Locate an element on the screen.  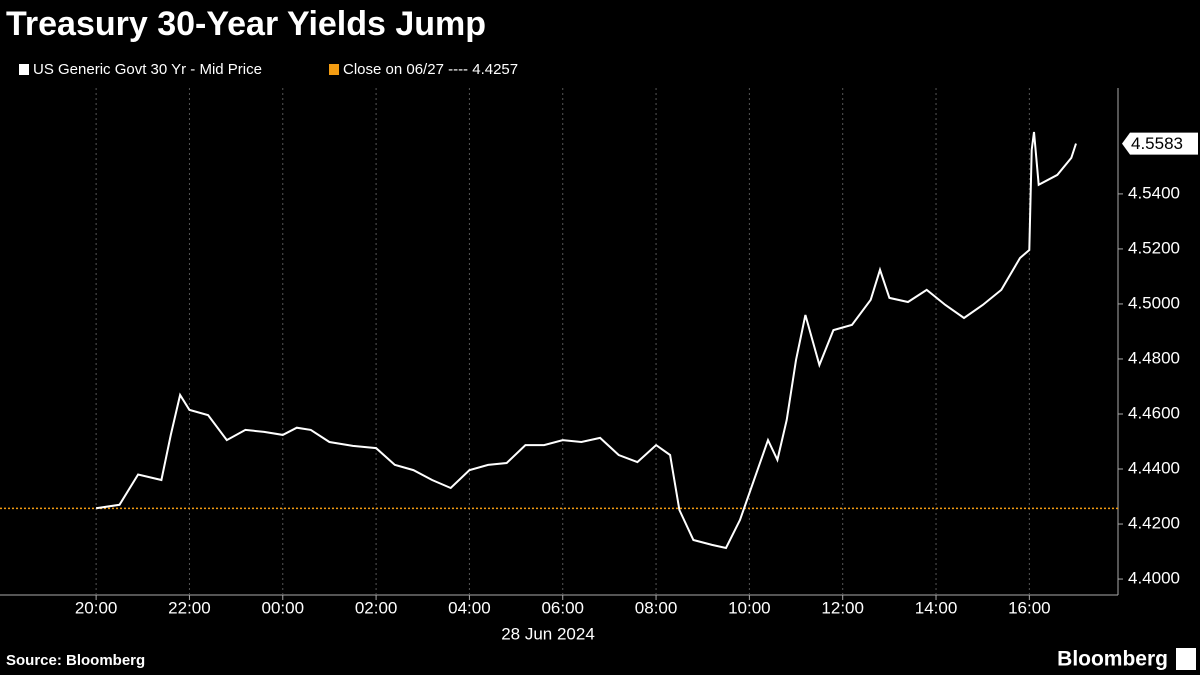
x-tick-label: 02:00 is located at coordinates (376, 607).